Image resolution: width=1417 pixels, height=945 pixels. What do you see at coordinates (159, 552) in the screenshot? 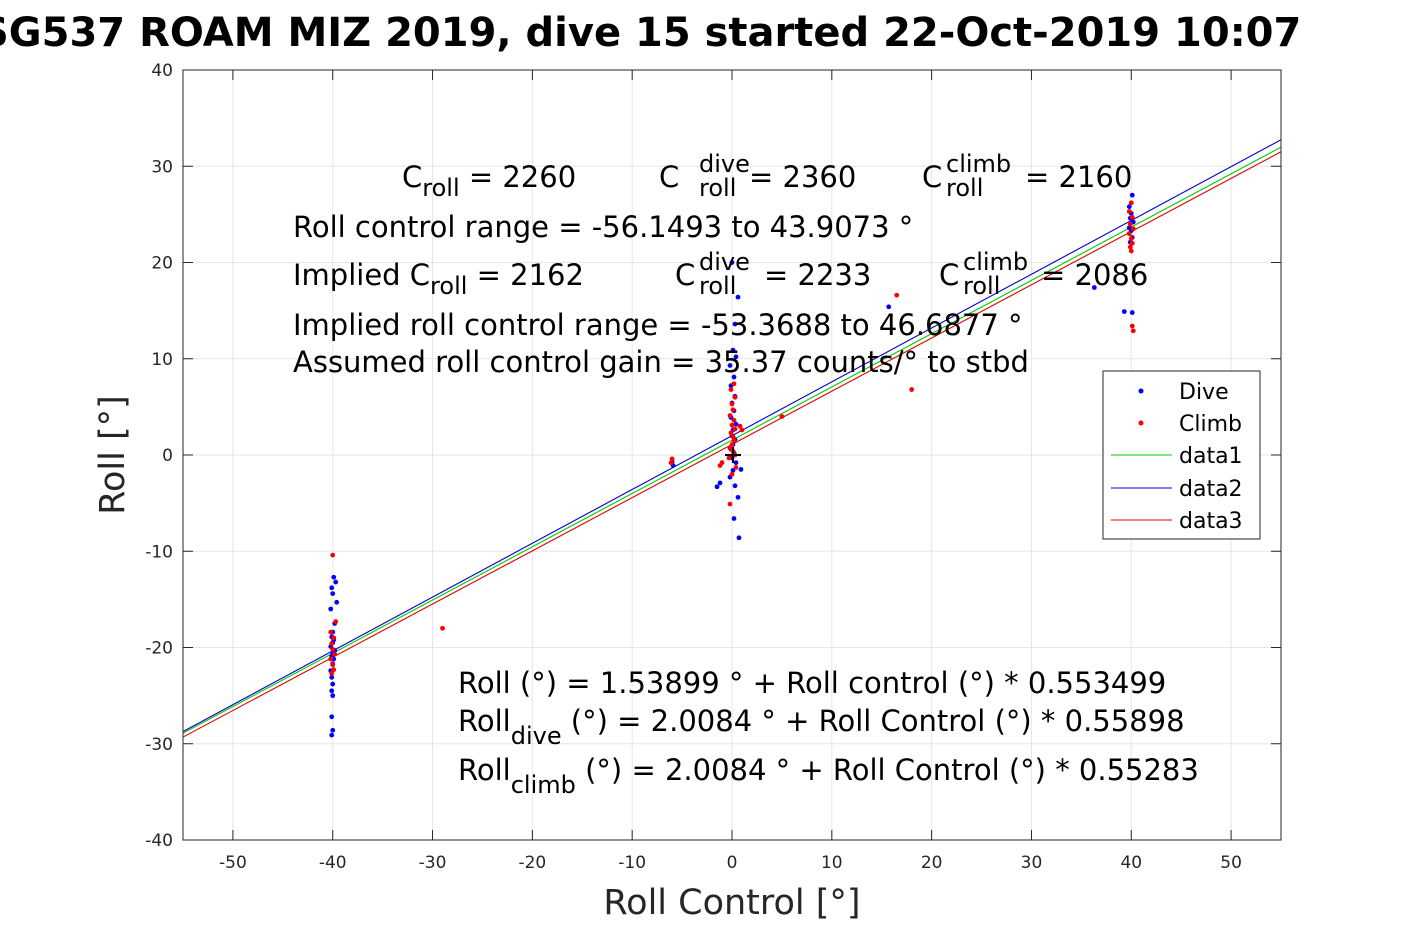
I see `y-tick-label: -10` at bounding box center [159, 552].